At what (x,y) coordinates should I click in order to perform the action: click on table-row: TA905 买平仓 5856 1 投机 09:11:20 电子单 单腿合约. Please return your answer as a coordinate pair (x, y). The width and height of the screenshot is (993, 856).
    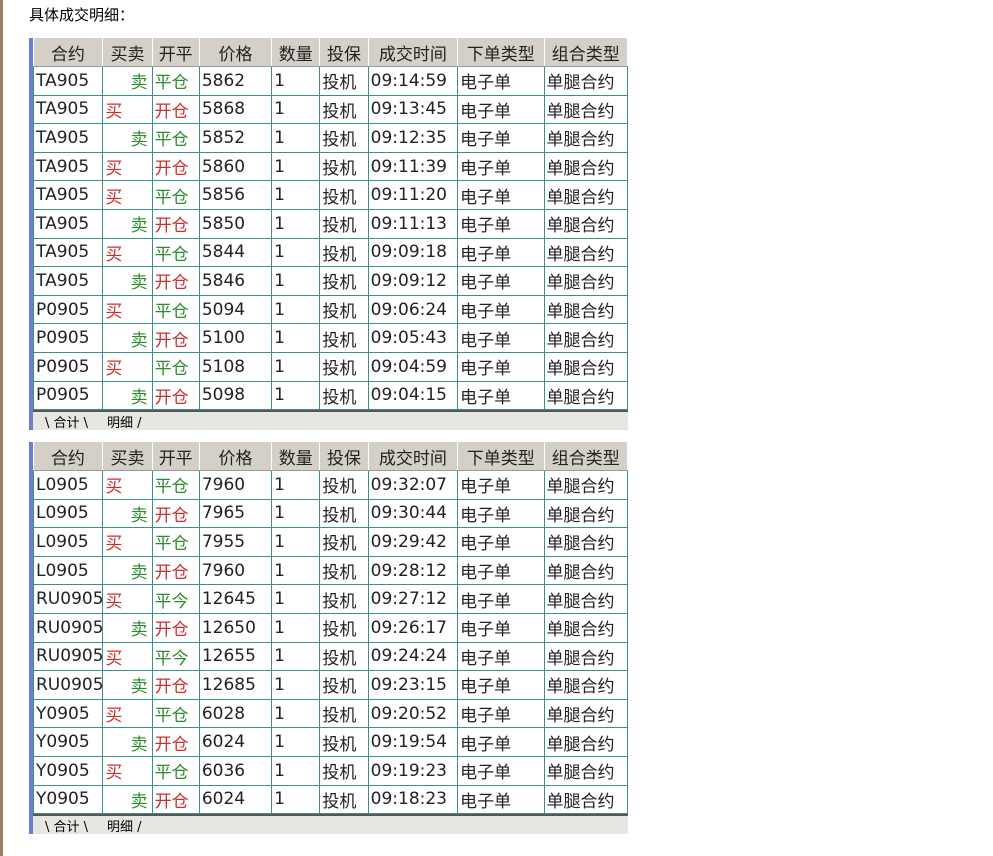
    Looking at the image, I should click on (330, 195).